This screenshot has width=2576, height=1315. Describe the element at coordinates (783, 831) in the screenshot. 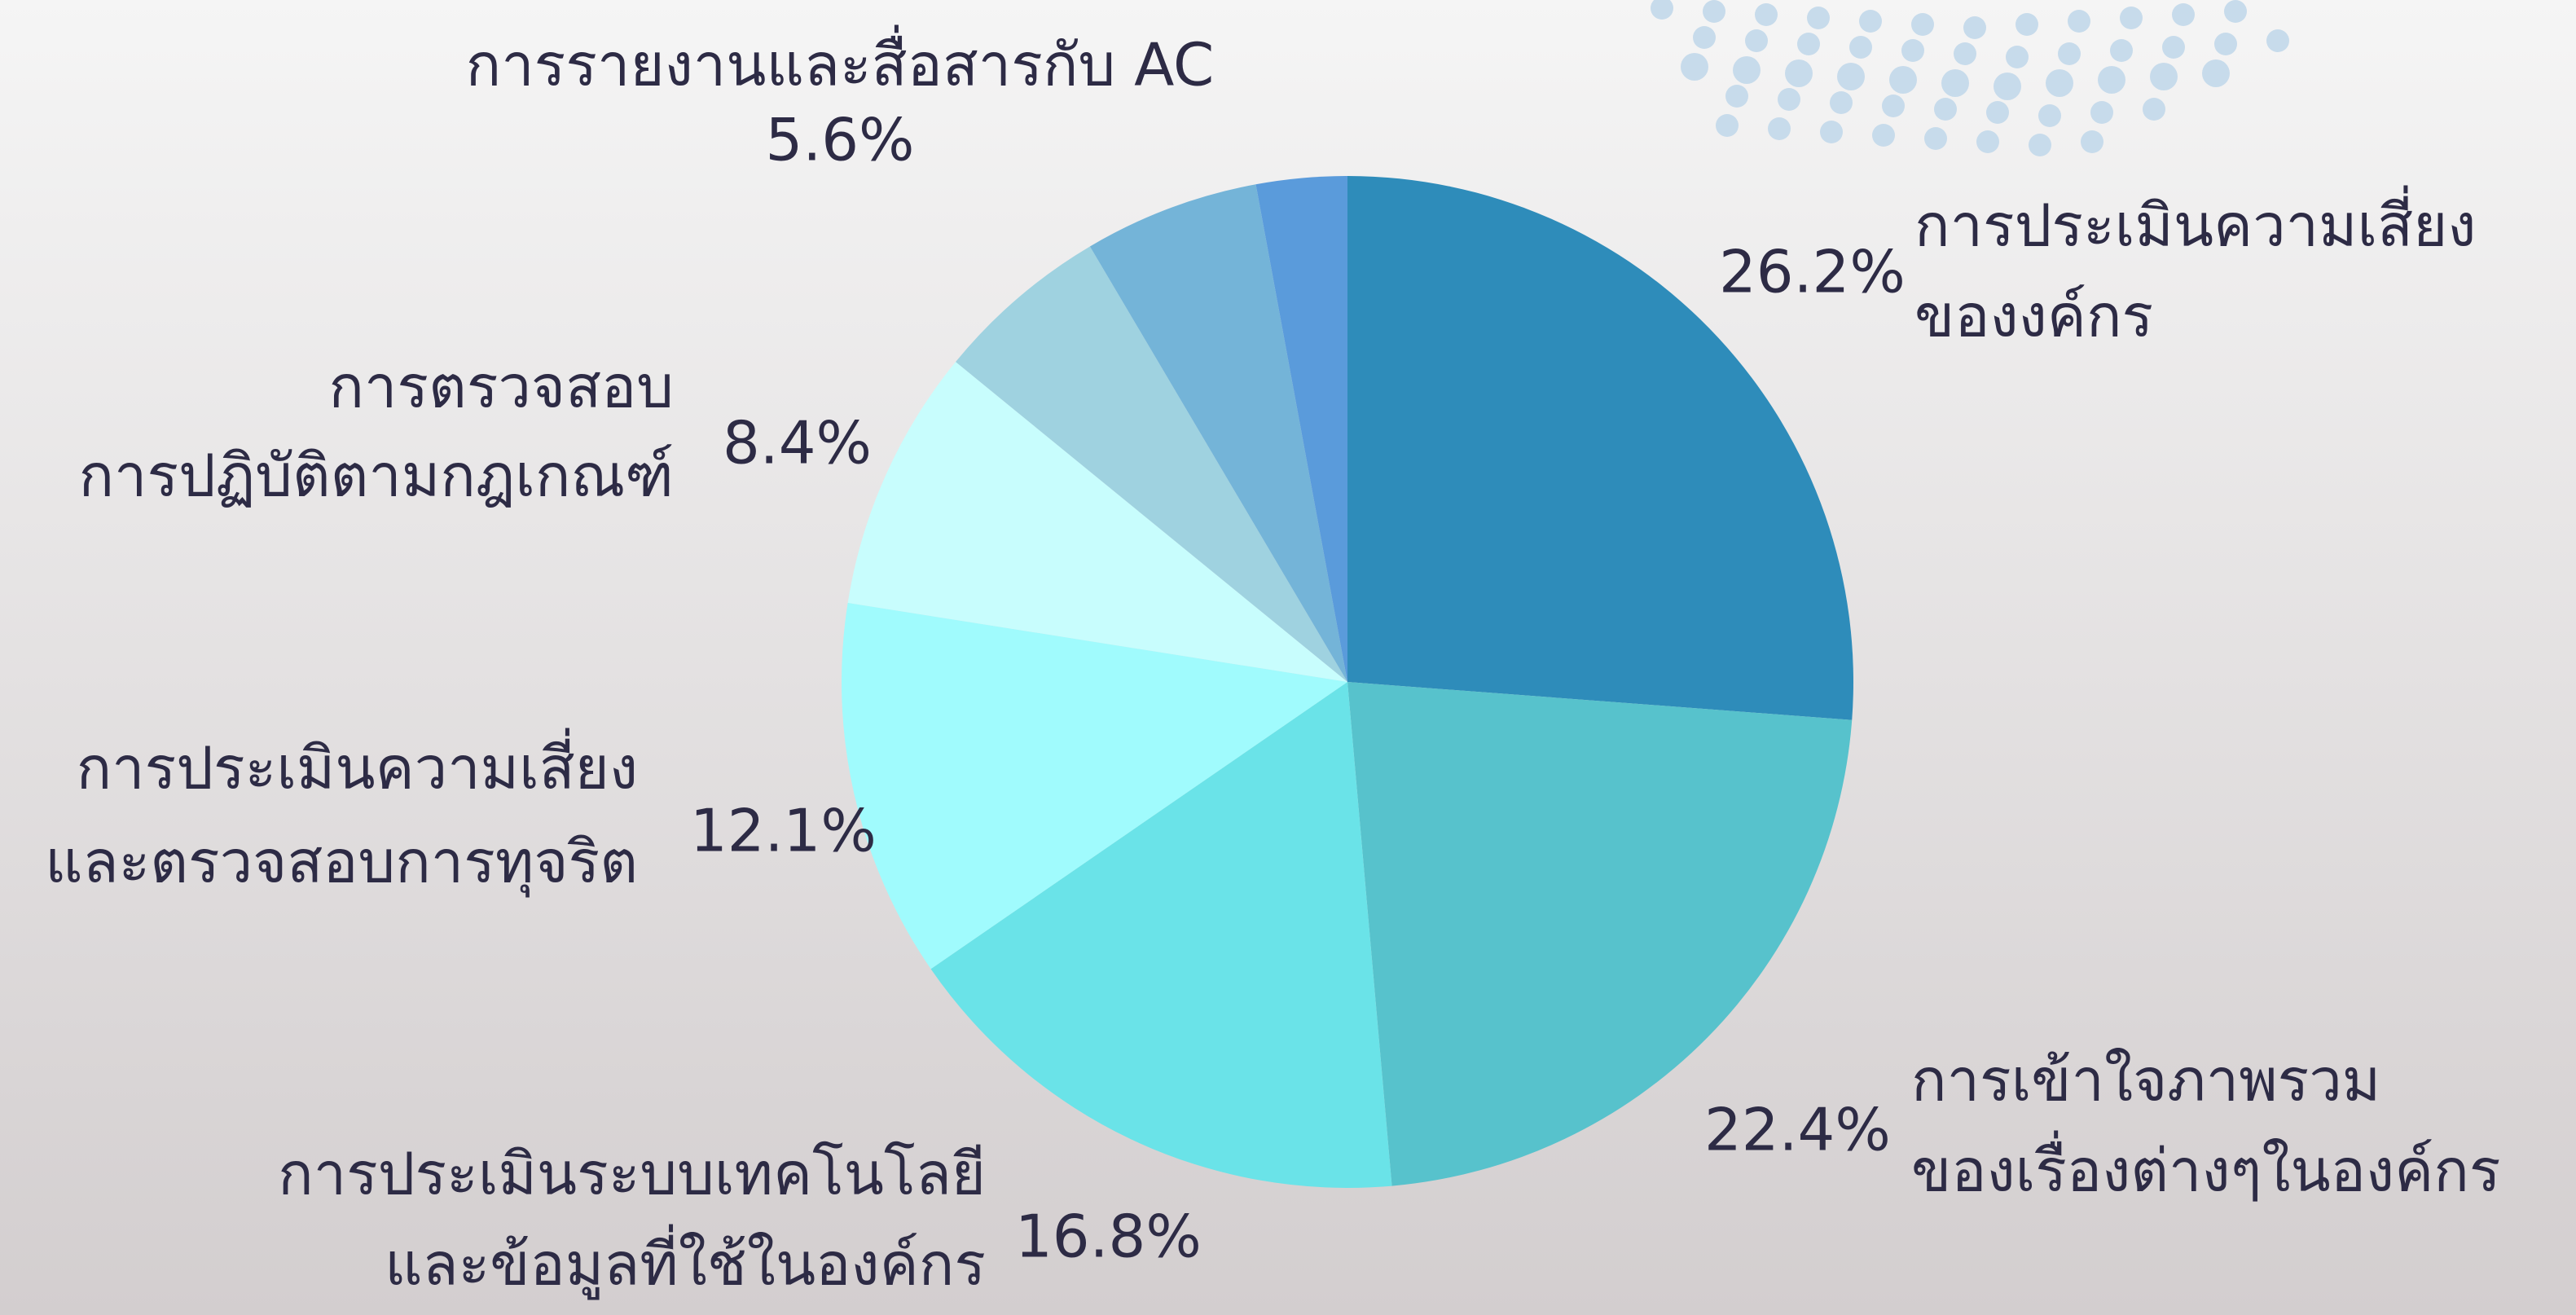

I see `slice-value-label: 12.1%` at that location.